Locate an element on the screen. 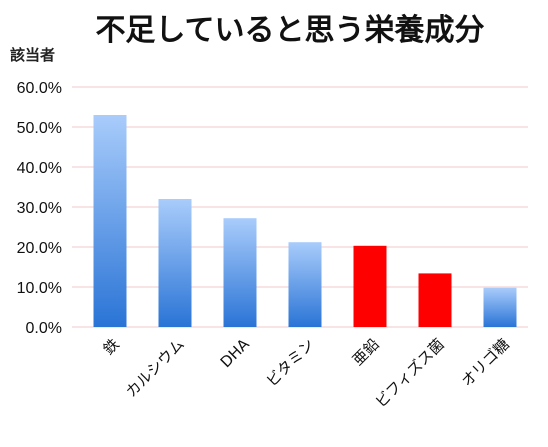 This screenshot has width=548, height=447. chart-title: 不足していると思う栄養成分 is located at coordinates (289, 30).